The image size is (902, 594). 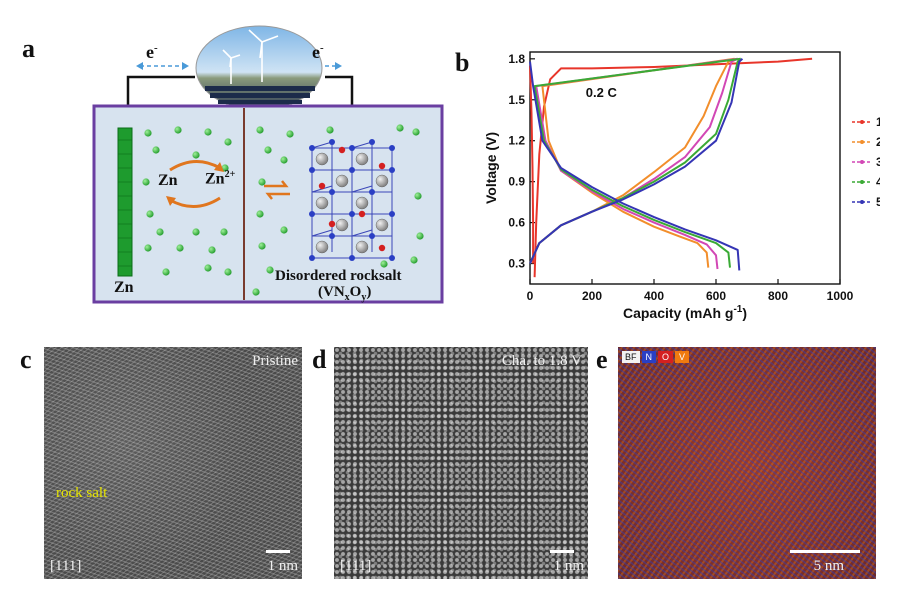 I want to click on zone-axis-label-d: [111], so click(x=356, y=566).